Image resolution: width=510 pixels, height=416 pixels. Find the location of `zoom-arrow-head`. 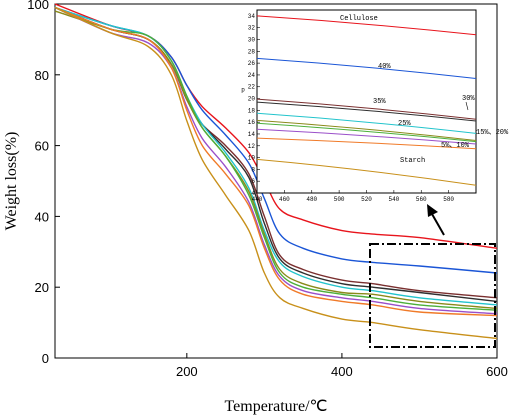

zoom-arrow-head is located at coordinates (432, 210).